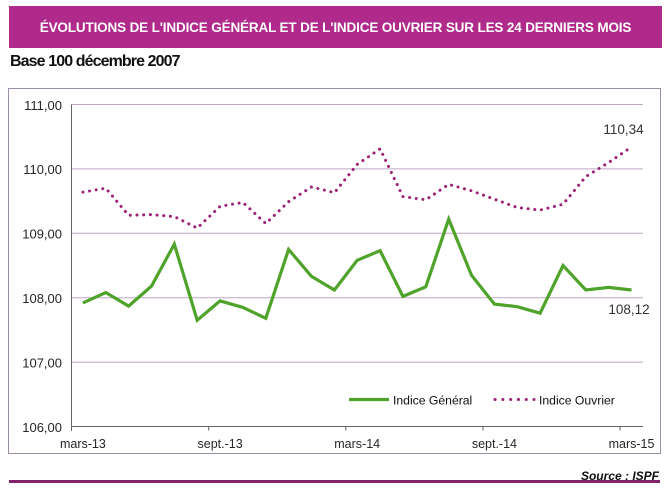  Describe the element at coordinates (623, 129) in the screenshot. I see `svg-text: 110,34` at that location.